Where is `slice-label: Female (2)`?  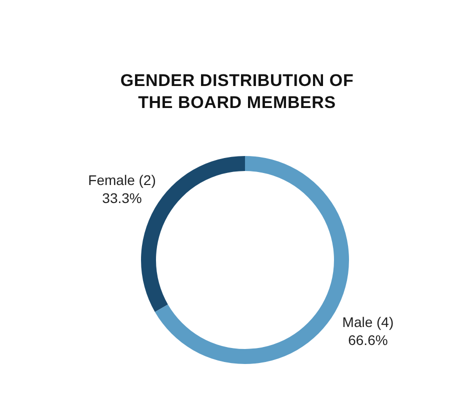
slice-label: Female (2) is located at coordinates (122, 180).